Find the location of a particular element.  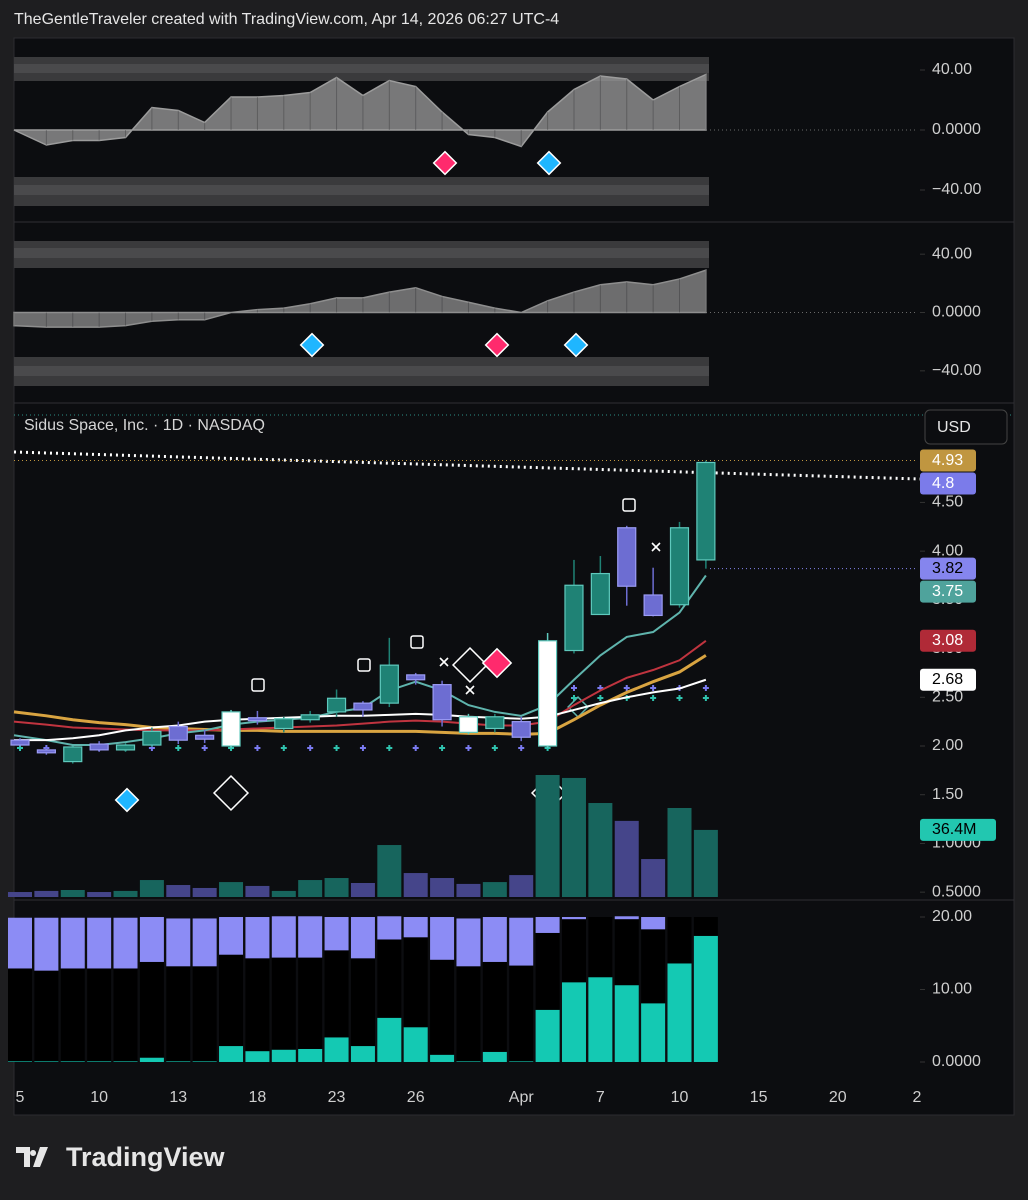

x-tick-label: 15 is located at coordinates (759, 1097).